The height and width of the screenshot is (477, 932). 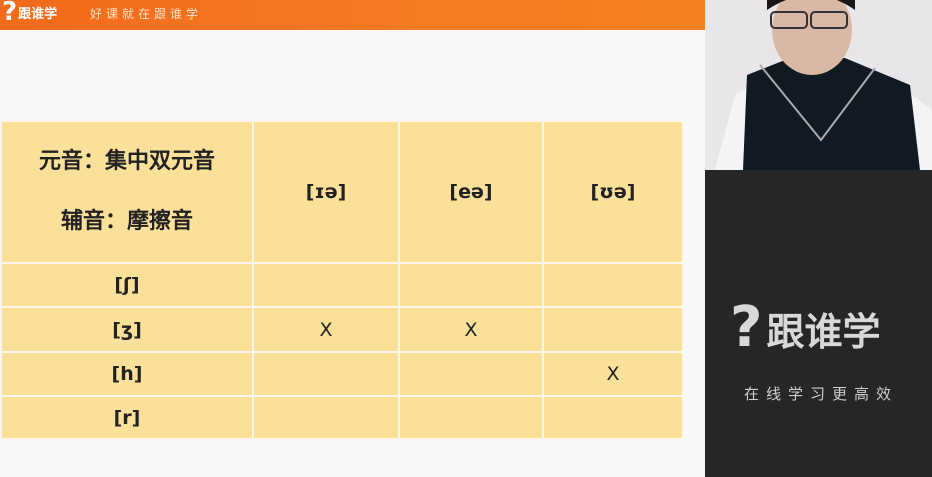 What do you see at coordinates (821, 394) in the screenshot?
I see `brand-tagline: 在线学习更高效` at bounding box center [821, 394].